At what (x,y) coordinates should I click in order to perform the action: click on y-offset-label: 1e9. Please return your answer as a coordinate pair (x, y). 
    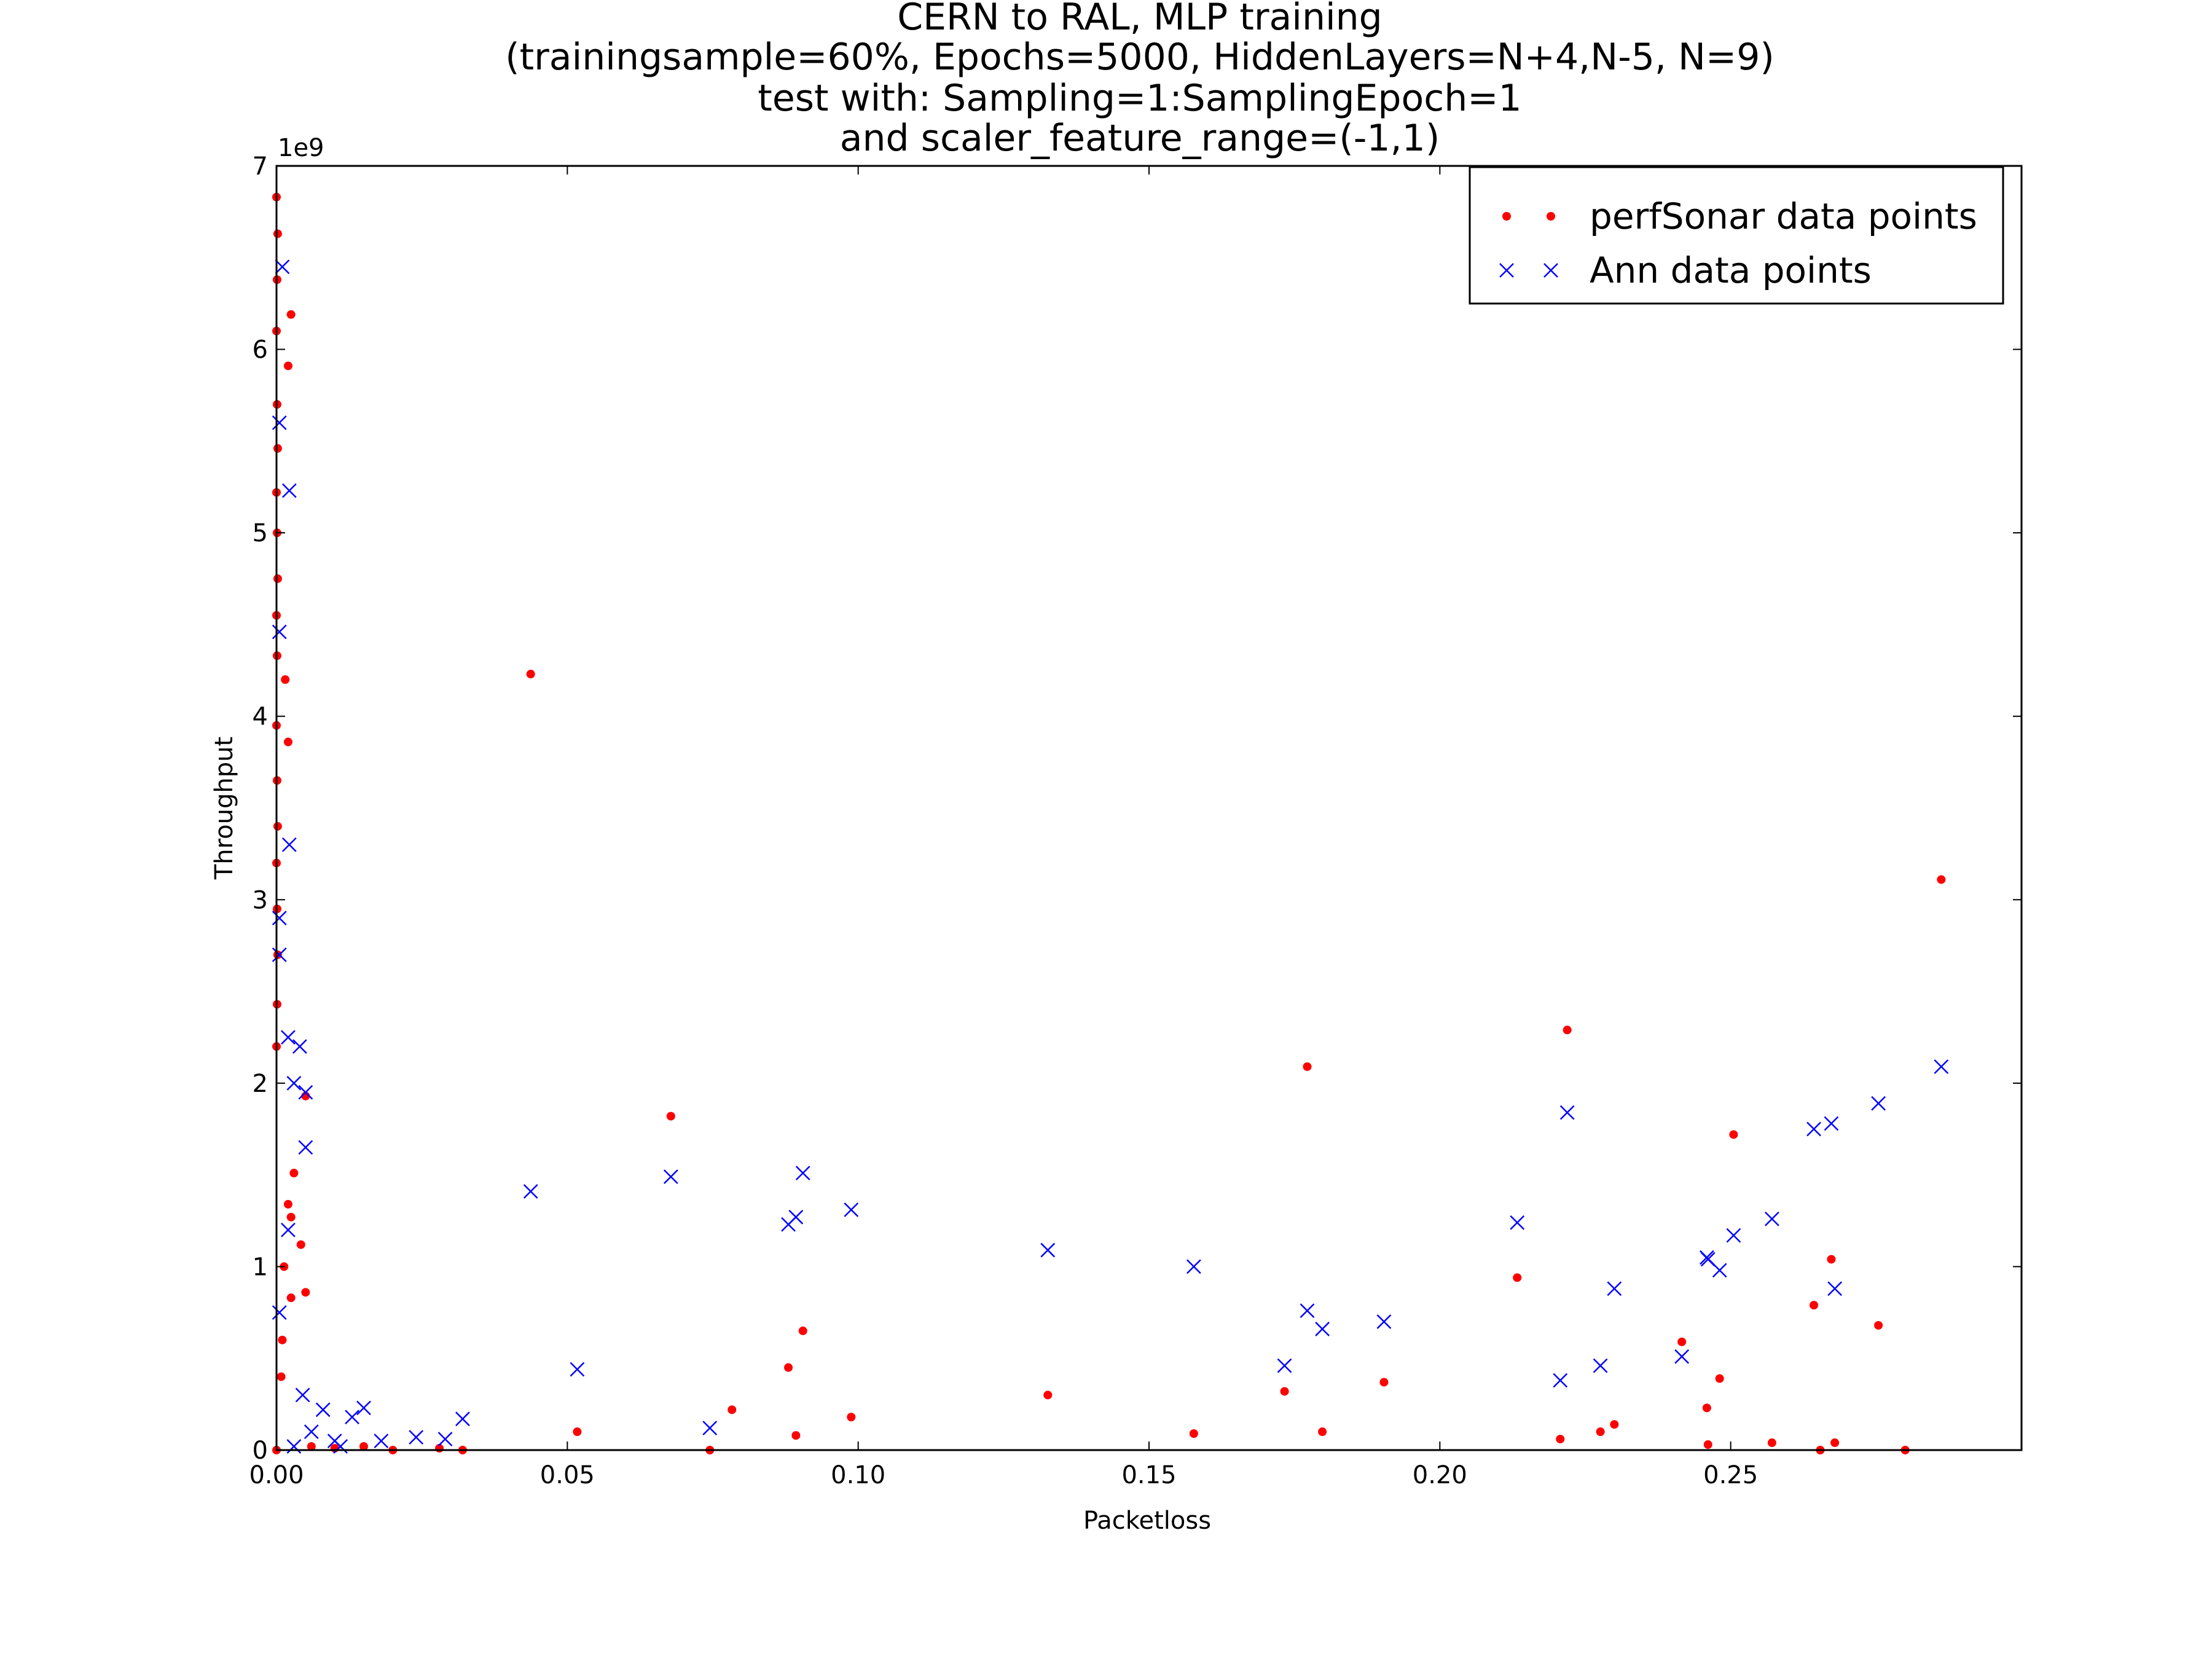
    Looking at the image, I should click on (301, 148).